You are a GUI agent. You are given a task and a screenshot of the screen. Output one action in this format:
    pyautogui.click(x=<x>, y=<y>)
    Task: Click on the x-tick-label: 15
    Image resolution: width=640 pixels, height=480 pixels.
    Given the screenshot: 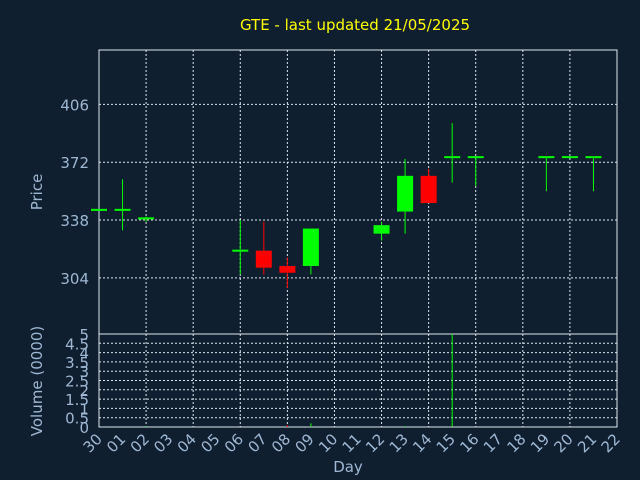 What is the action you would take?
    pyautogui.click(x=446, y=443)
    